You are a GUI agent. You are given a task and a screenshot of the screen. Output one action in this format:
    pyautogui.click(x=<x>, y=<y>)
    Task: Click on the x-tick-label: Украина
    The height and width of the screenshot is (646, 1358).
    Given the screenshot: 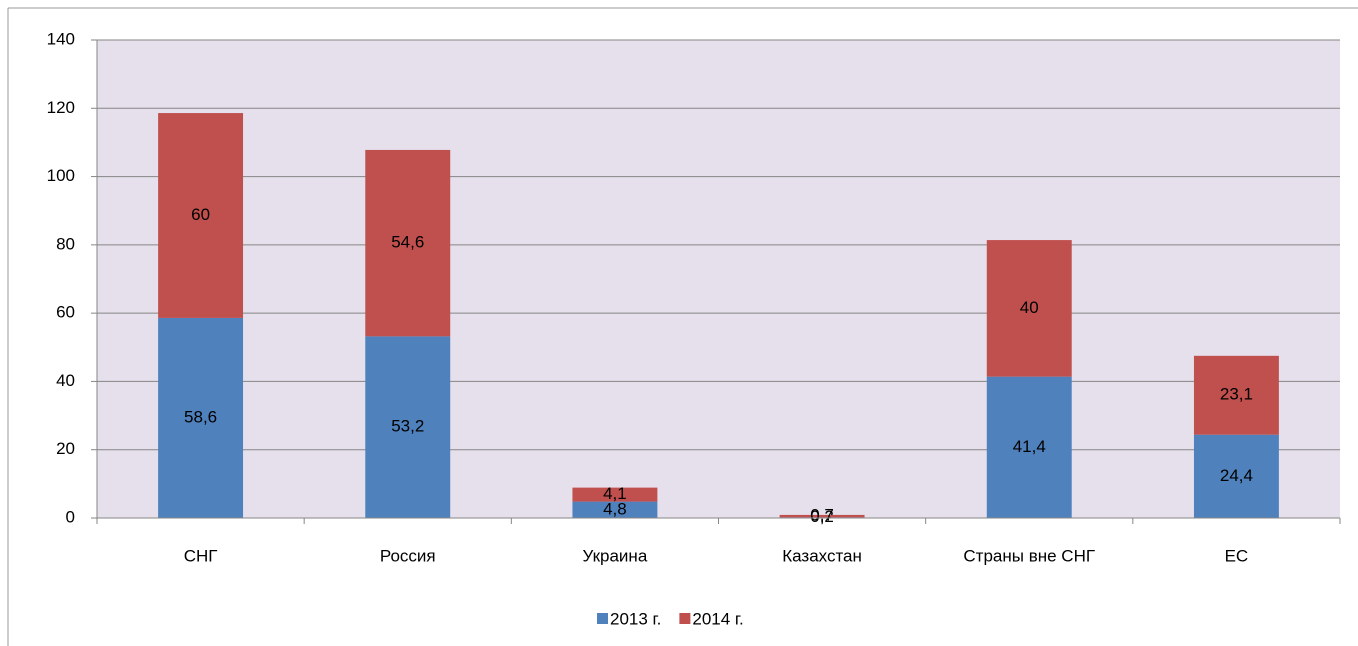 What is the action you would take?
    pyautogui.click(x=615, y=555)
    